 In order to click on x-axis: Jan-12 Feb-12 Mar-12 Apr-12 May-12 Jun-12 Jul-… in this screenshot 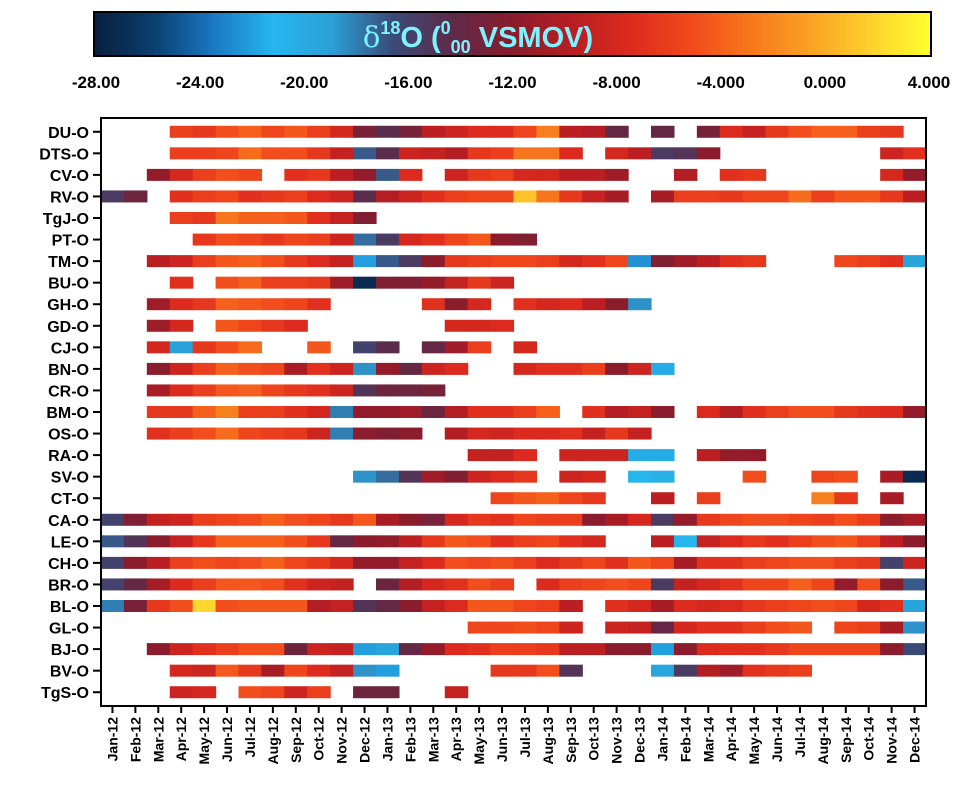, I will do `click(513, 735)`.